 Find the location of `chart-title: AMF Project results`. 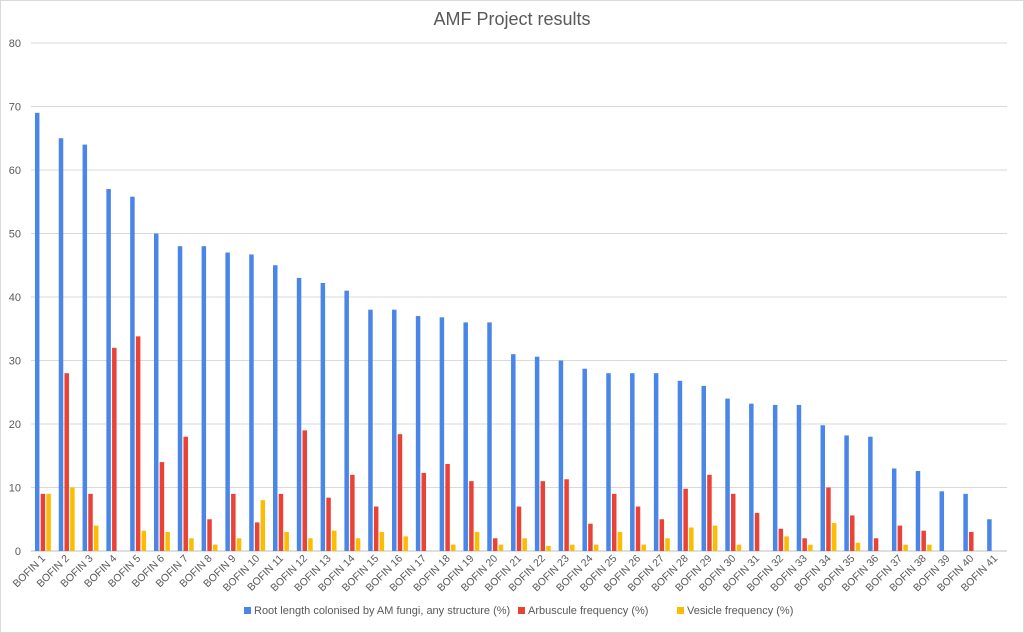

chart-title: AMF Project results is located at coordinates (511, 19).